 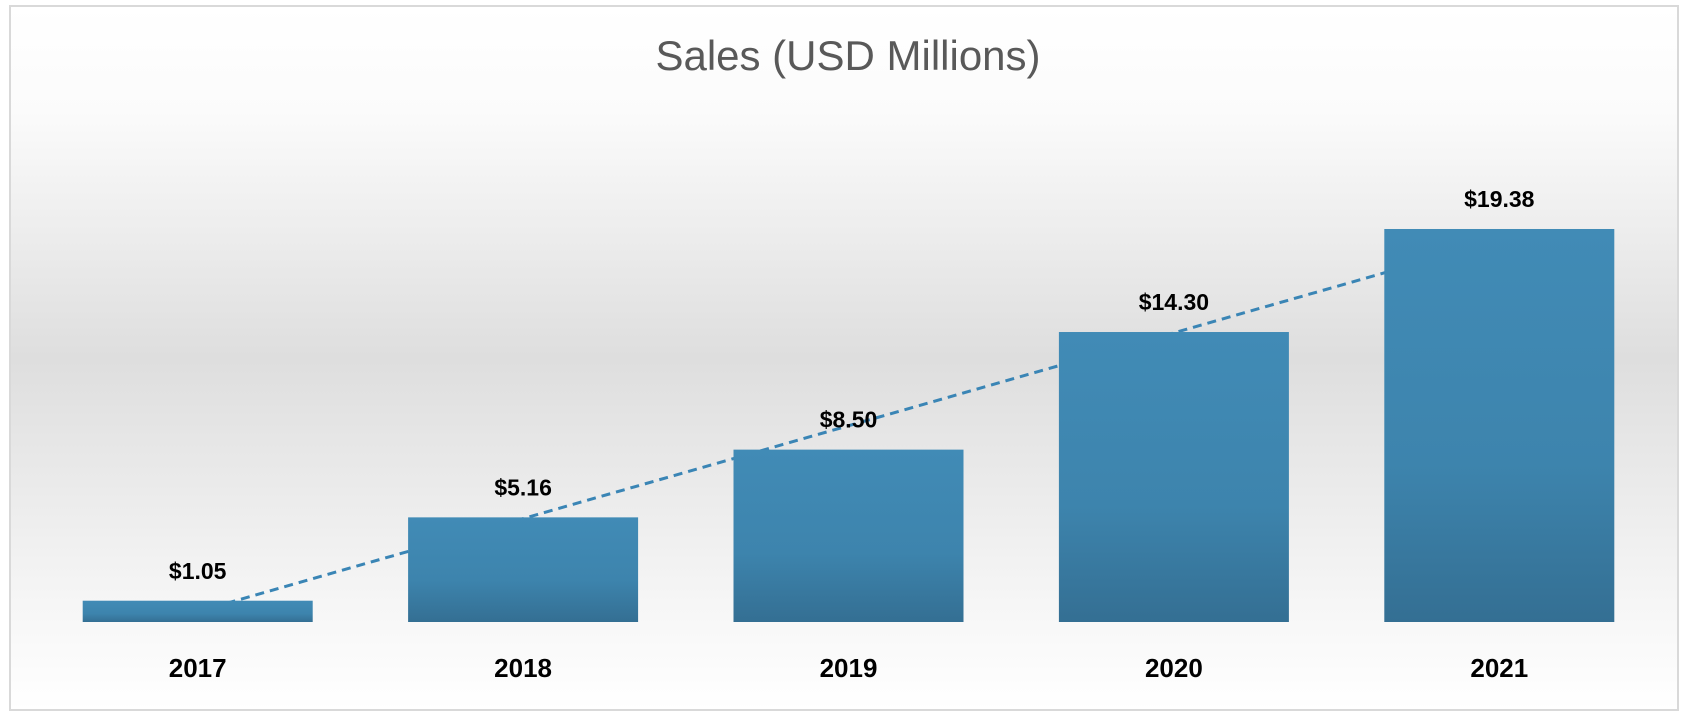 What do you see at coordinates (198, 668) in the screenshot?
I see `x-tick-label: 2017` at bounding box center [198, 668].